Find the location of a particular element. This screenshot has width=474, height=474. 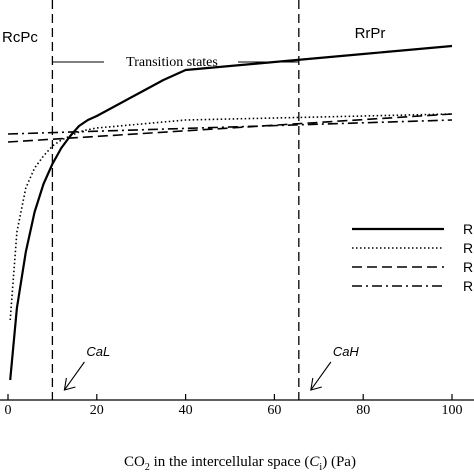

arrow-CaL is located at coordinates (74, 376).